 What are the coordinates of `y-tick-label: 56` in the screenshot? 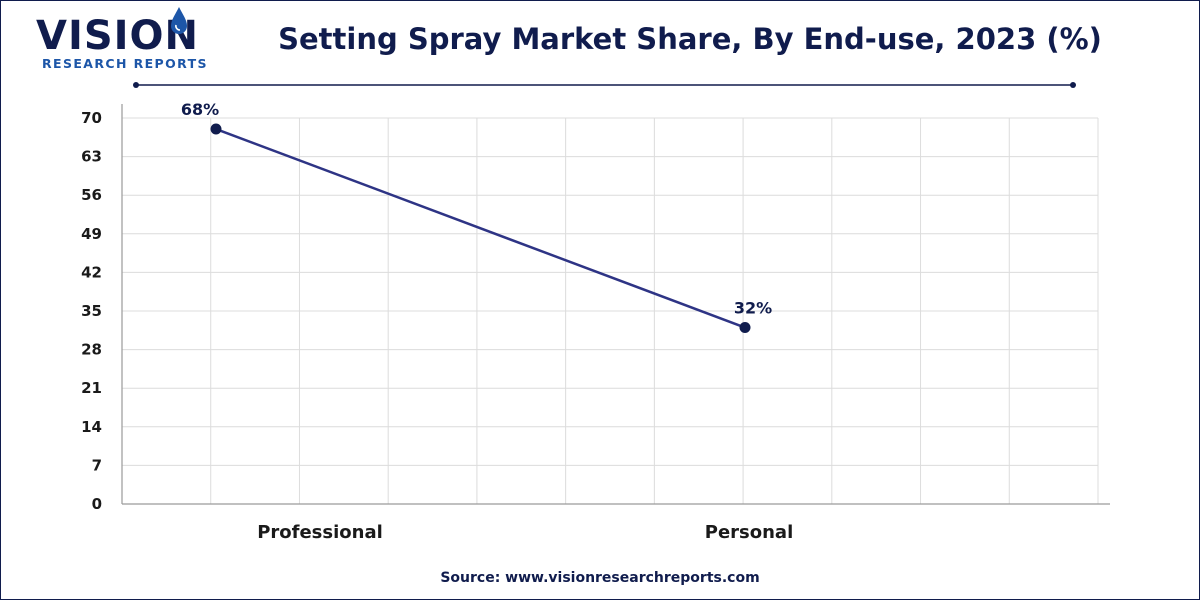 It's located at (91, 195).